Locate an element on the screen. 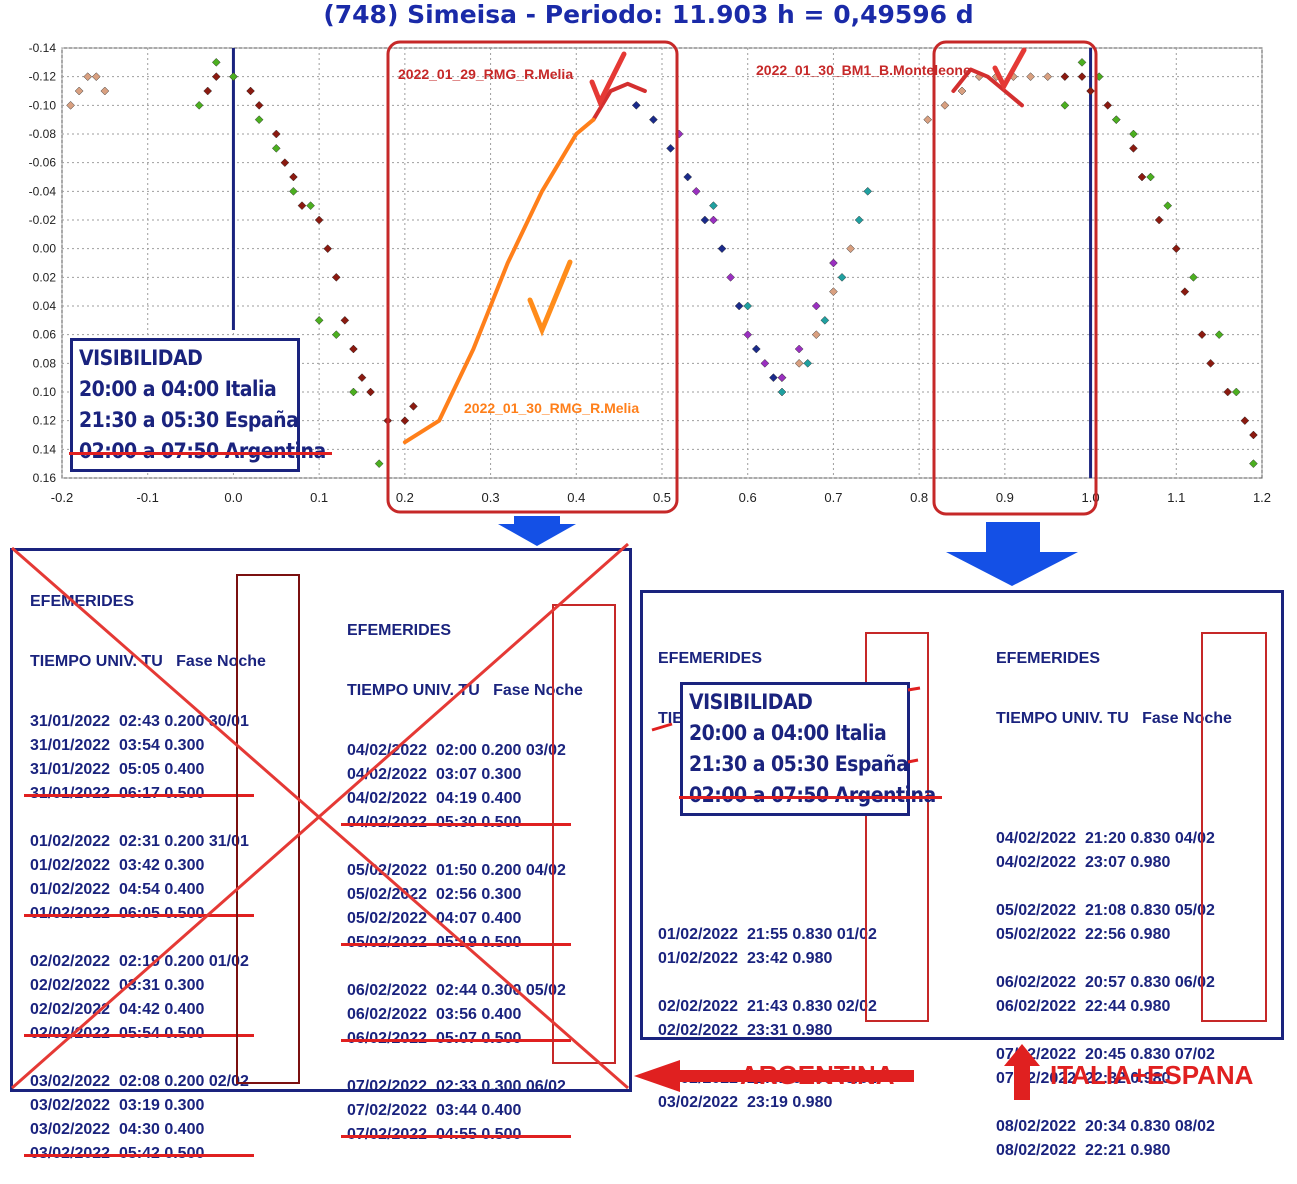  ephem-row: 01/02/2022 03:42 0.300 is located at coordinates (117, 865).